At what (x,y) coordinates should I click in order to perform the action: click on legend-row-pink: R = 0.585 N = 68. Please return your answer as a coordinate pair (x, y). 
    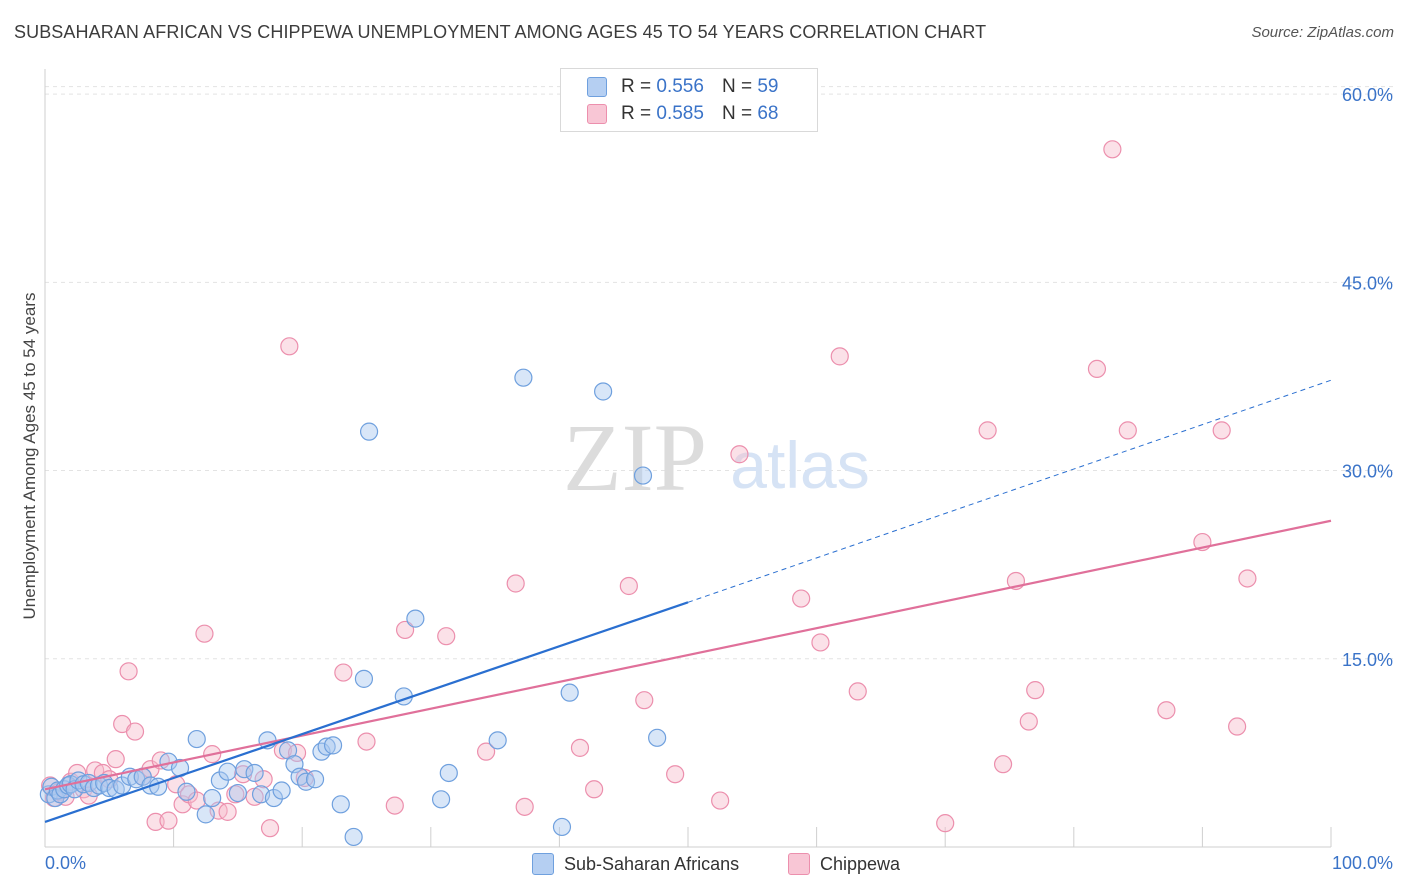
    Looking at the image, I should click on (682, 114).